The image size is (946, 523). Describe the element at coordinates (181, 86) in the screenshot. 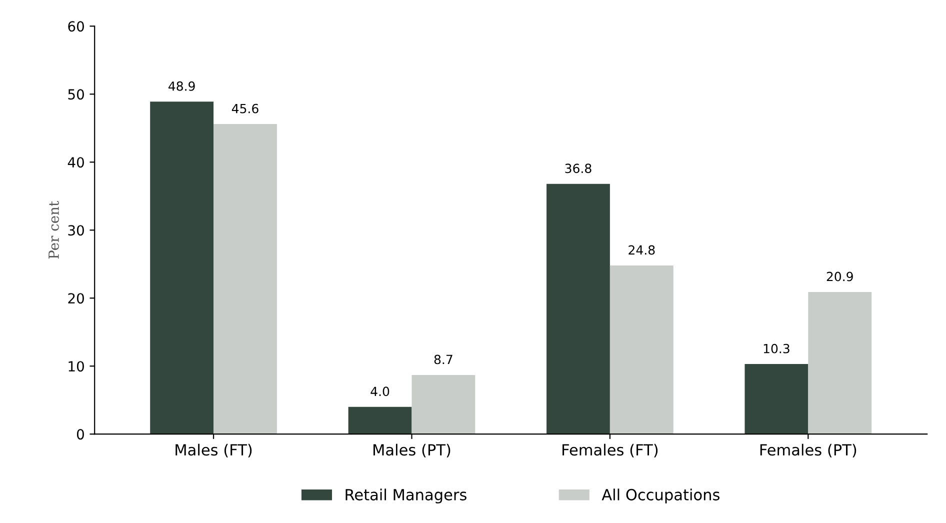

I see `data-label: 48.9` at that location.